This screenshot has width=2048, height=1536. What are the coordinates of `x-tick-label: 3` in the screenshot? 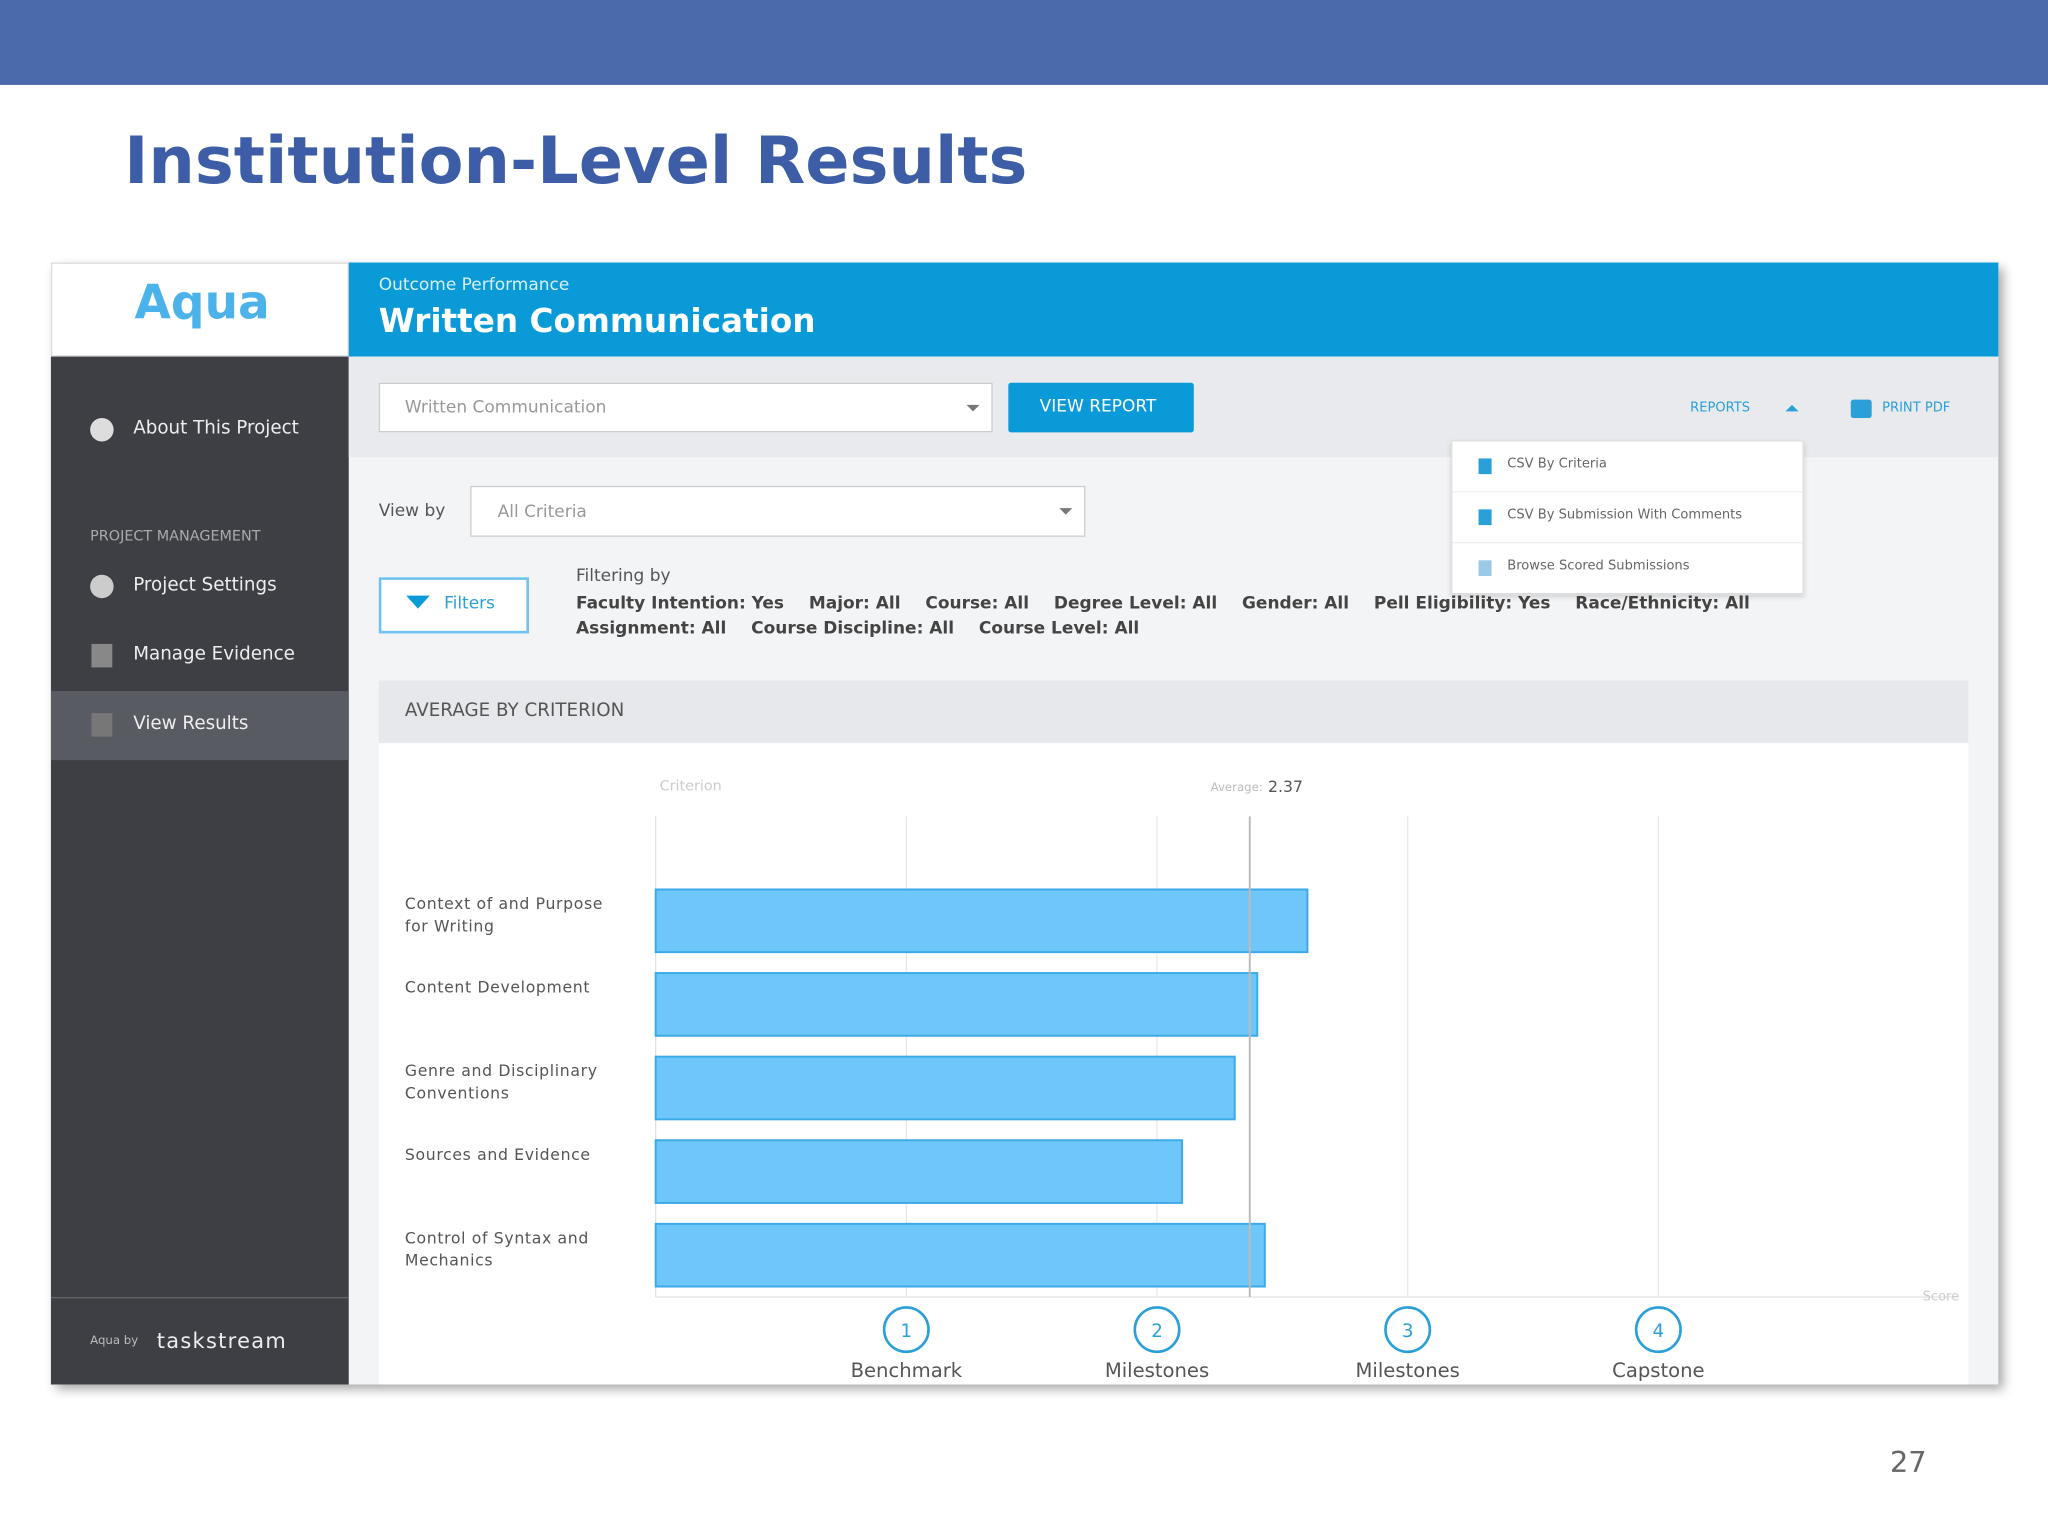 It's located at (1408, 1331).